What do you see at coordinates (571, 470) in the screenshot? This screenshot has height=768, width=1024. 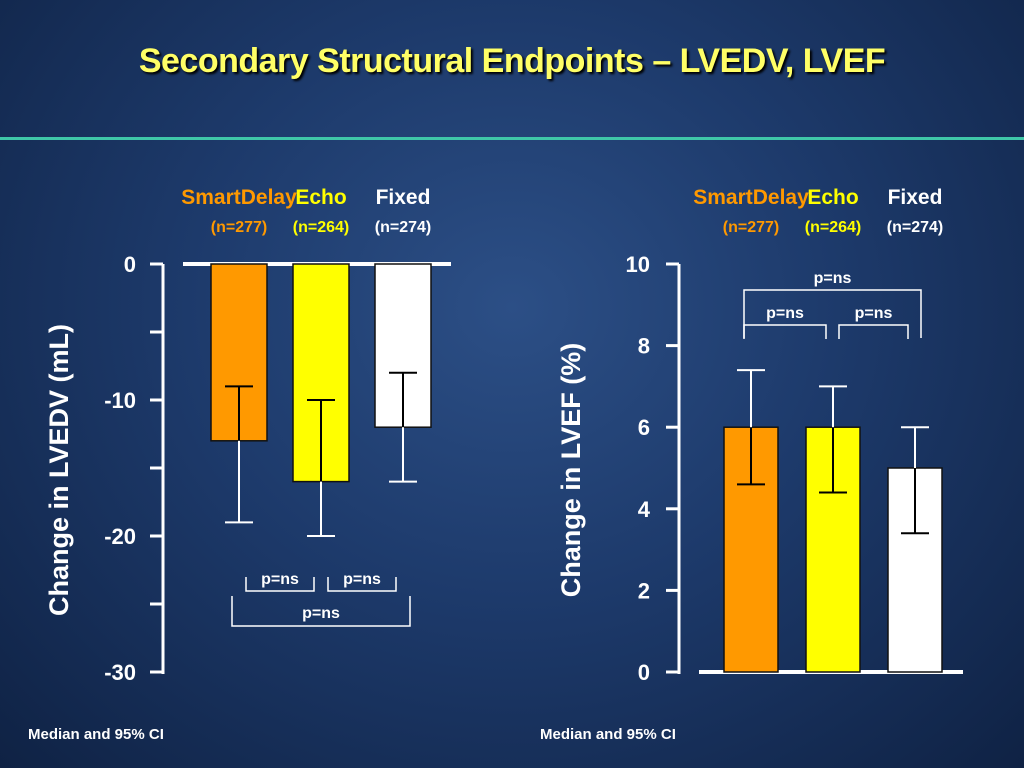 I see `y-axis-label: Change in LVEF (%)` at bounding box center [571, 470].